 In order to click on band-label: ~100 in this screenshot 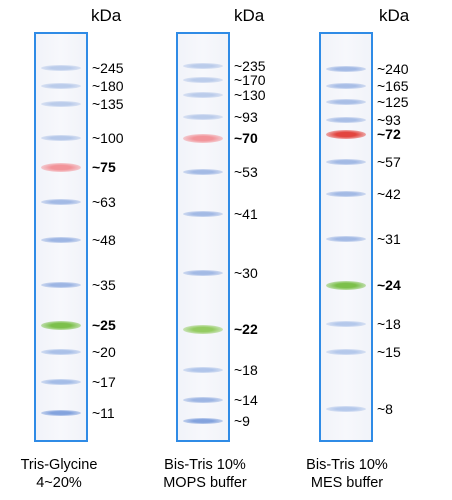, I will do `click(108, 138)`.